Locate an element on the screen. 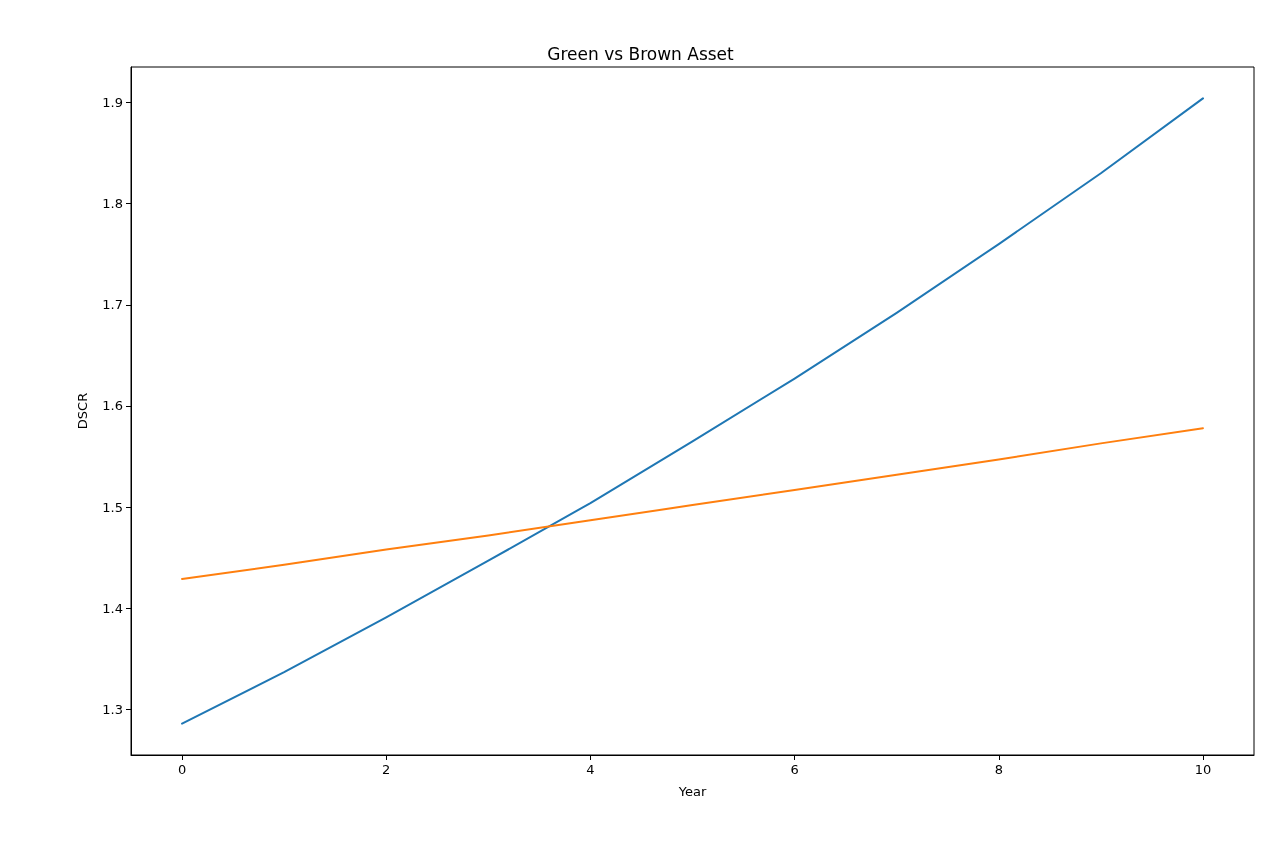  x-tick-label: 4 is located at coordinates (590, 769).